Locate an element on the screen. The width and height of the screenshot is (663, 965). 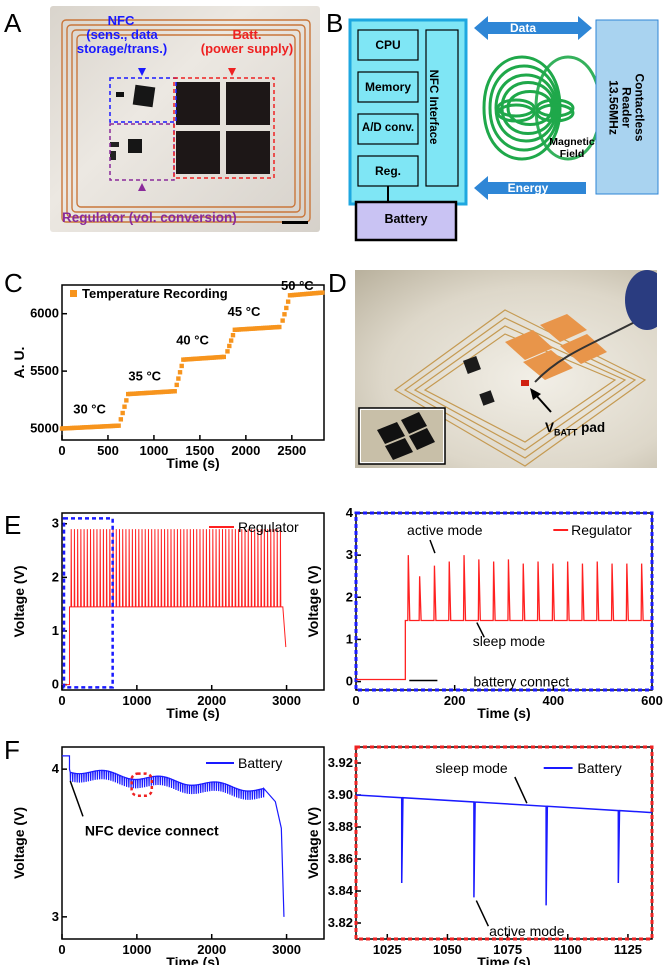
battery-box is located at coordinates (406, 221).